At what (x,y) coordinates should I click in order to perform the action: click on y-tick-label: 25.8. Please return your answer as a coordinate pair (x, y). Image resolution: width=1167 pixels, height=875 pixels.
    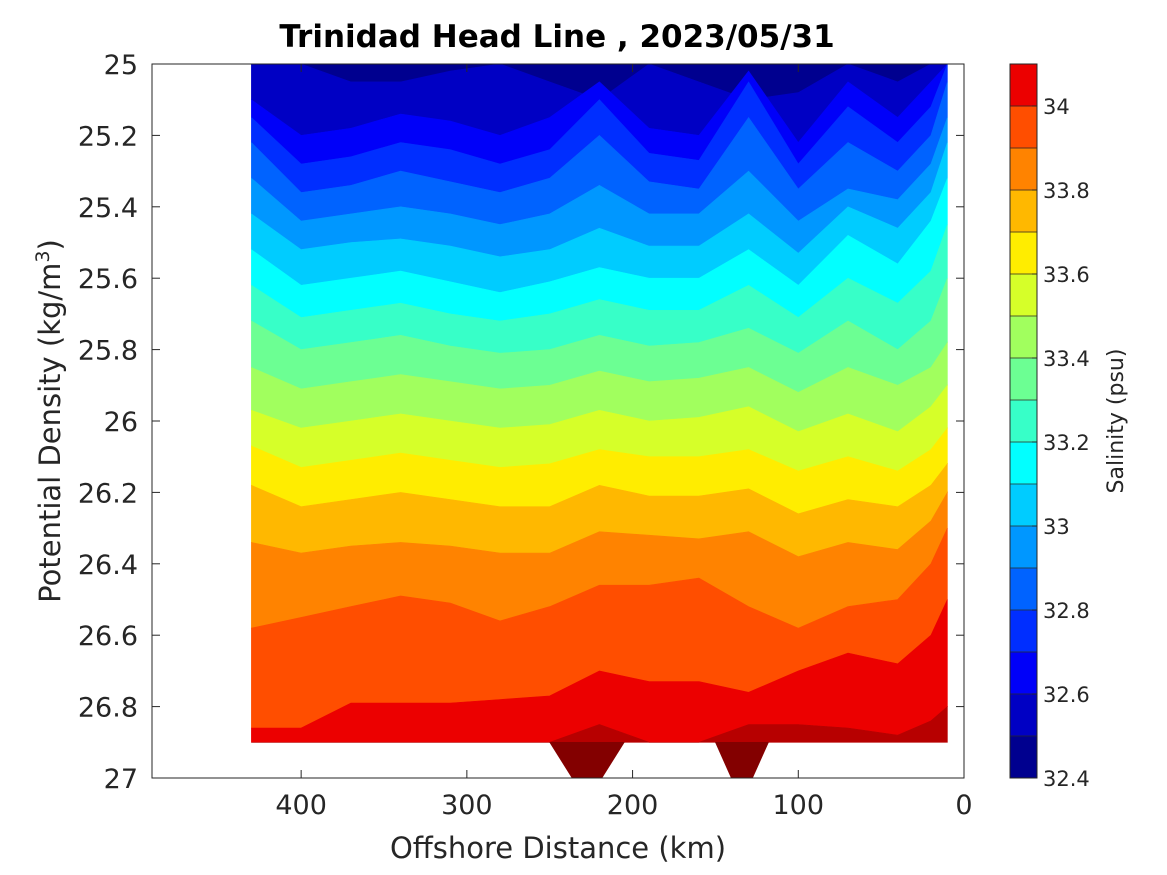
    Looking at the image, I should click on (108, 351).